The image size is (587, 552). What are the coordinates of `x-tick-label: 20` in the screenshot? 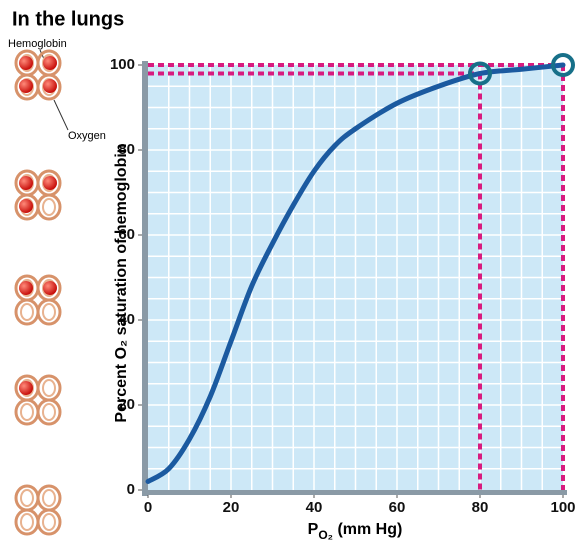 It's located at (231, 507).